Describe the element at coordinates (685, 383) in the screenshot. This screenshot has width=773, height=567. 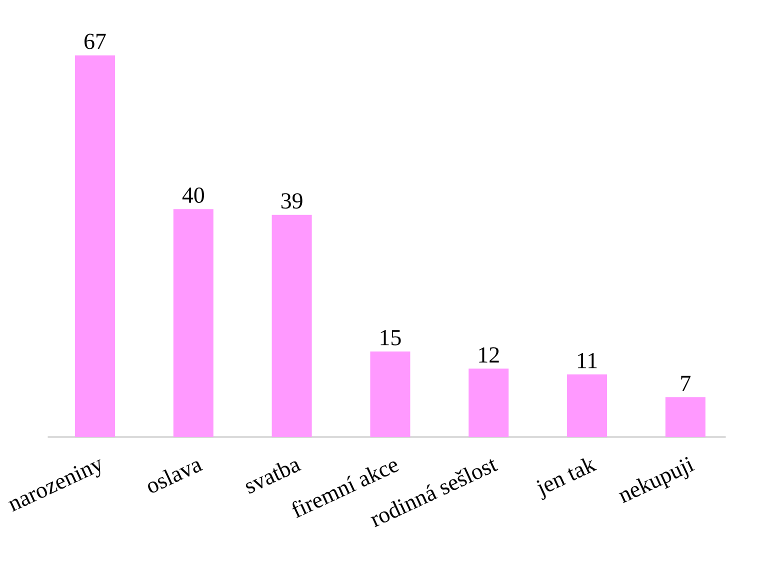
I see `data-label: 7` at that location.